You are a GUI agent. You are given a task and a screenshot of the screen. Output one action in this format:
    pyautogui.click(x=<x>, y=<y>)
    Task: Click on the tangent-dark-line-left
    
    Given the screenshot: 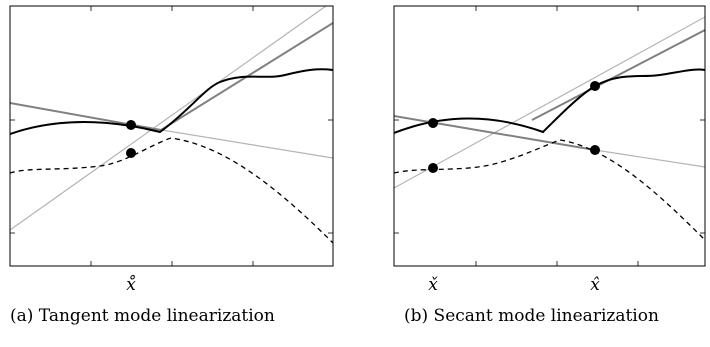 What is the action you would take?
    pyautogui.click(x=86, y=116)
    